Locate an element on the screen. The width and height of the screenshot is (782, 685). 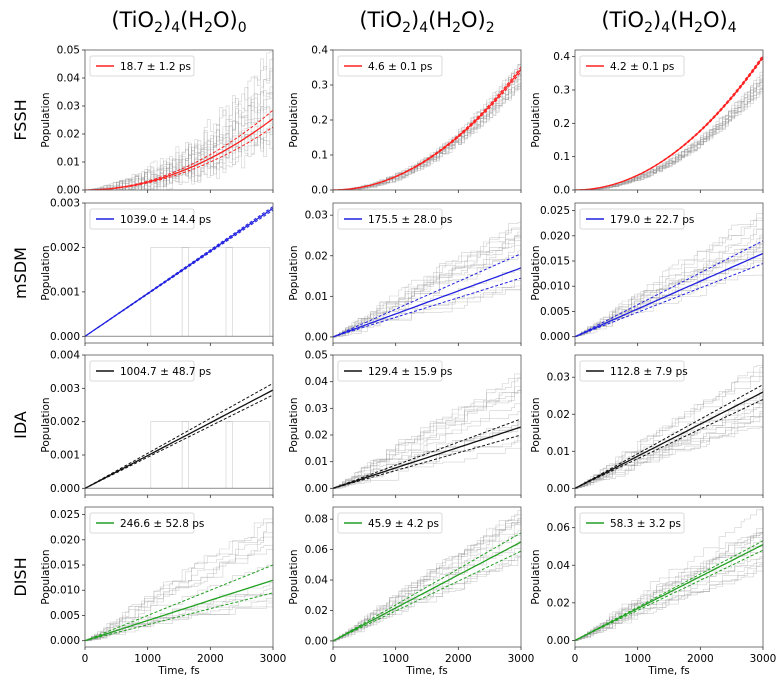
ytick-label: 0.06 is located at coordinates (559, 528).